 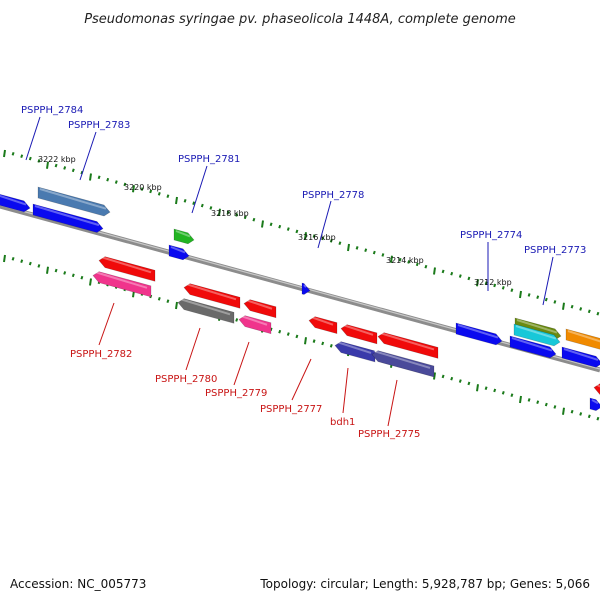 I want to click on gene-pspph-2778-shine, so click(x=305, y=286).